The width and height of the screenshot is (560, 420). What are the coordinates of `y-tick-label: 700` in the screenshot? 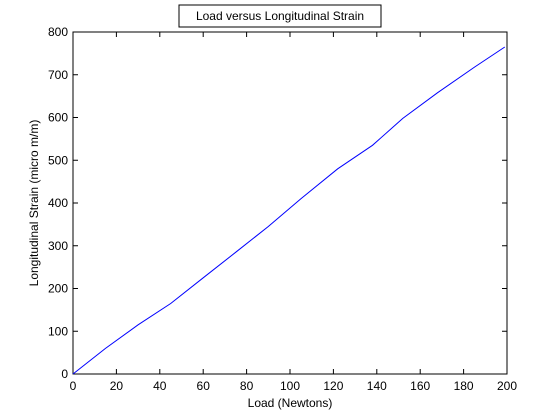 It's located at (58, 75).